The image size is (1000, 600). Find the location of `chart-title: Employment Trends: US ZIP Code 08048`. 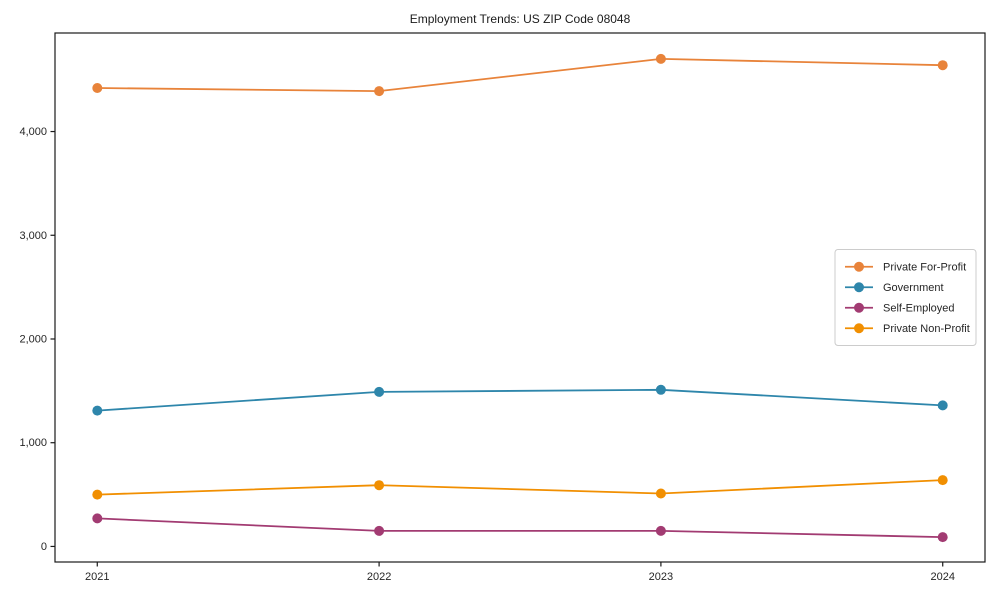

chart-title: Employment Trends: US ZIP Code 08048 is located at coordinates (520, 19).